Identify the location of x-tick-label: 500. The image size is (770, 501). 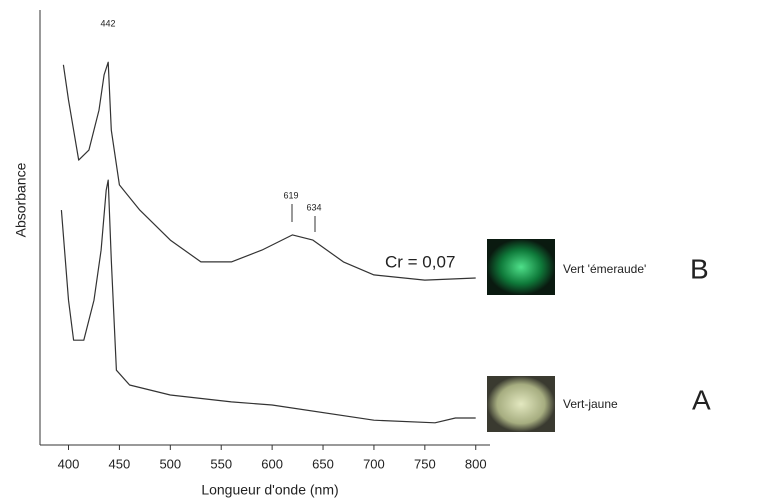
(170, 463).